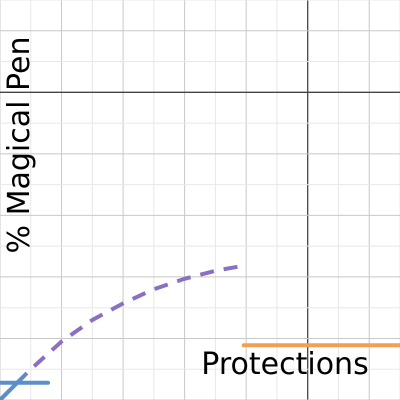 This screenshot has width=400, height=400. Describe the element at coordinates (19, 145) in the screenshot. I see `y-axis-label: % Magical Pen` at that location.